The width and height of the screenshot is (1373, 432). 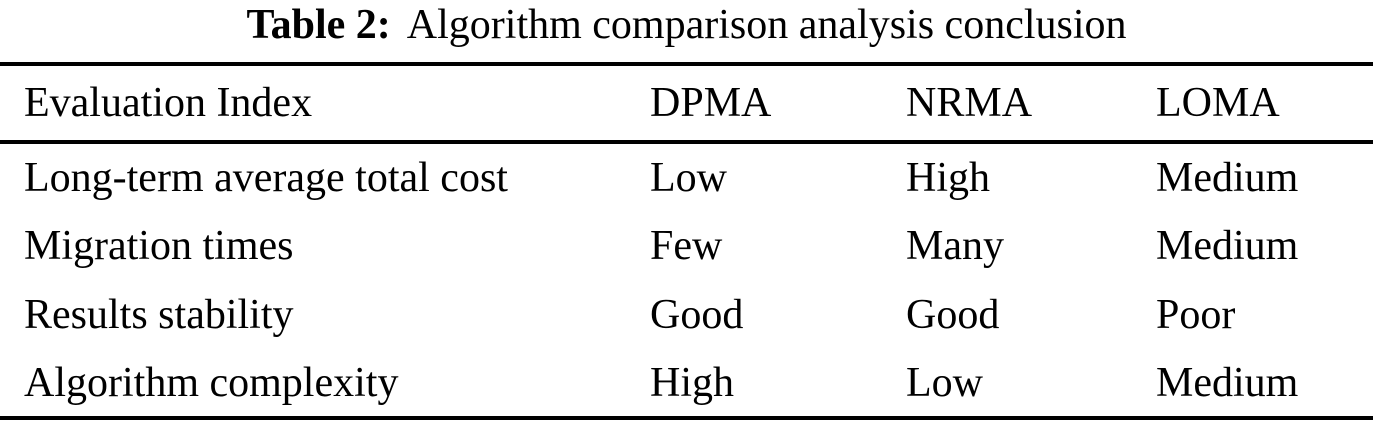 What do you see at coordinates (953, 314) in the screenshot?
I see `cell-nrma: Good` at bounding box center [953, 314].